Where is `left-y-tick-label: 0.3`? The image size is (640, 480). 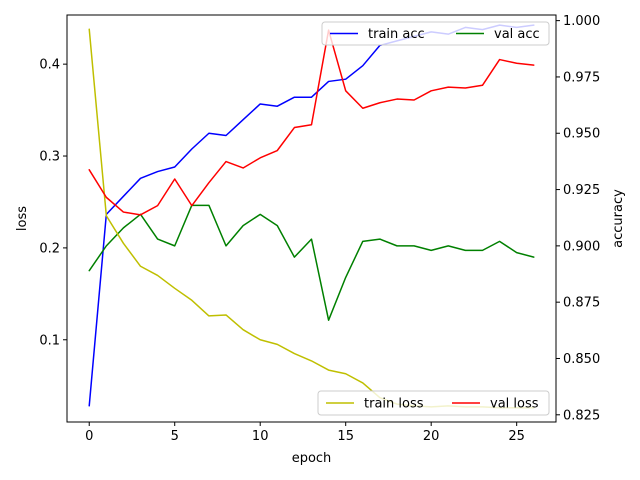
left-y-tick-label: 0.3 is located at coordinates (49, 157).